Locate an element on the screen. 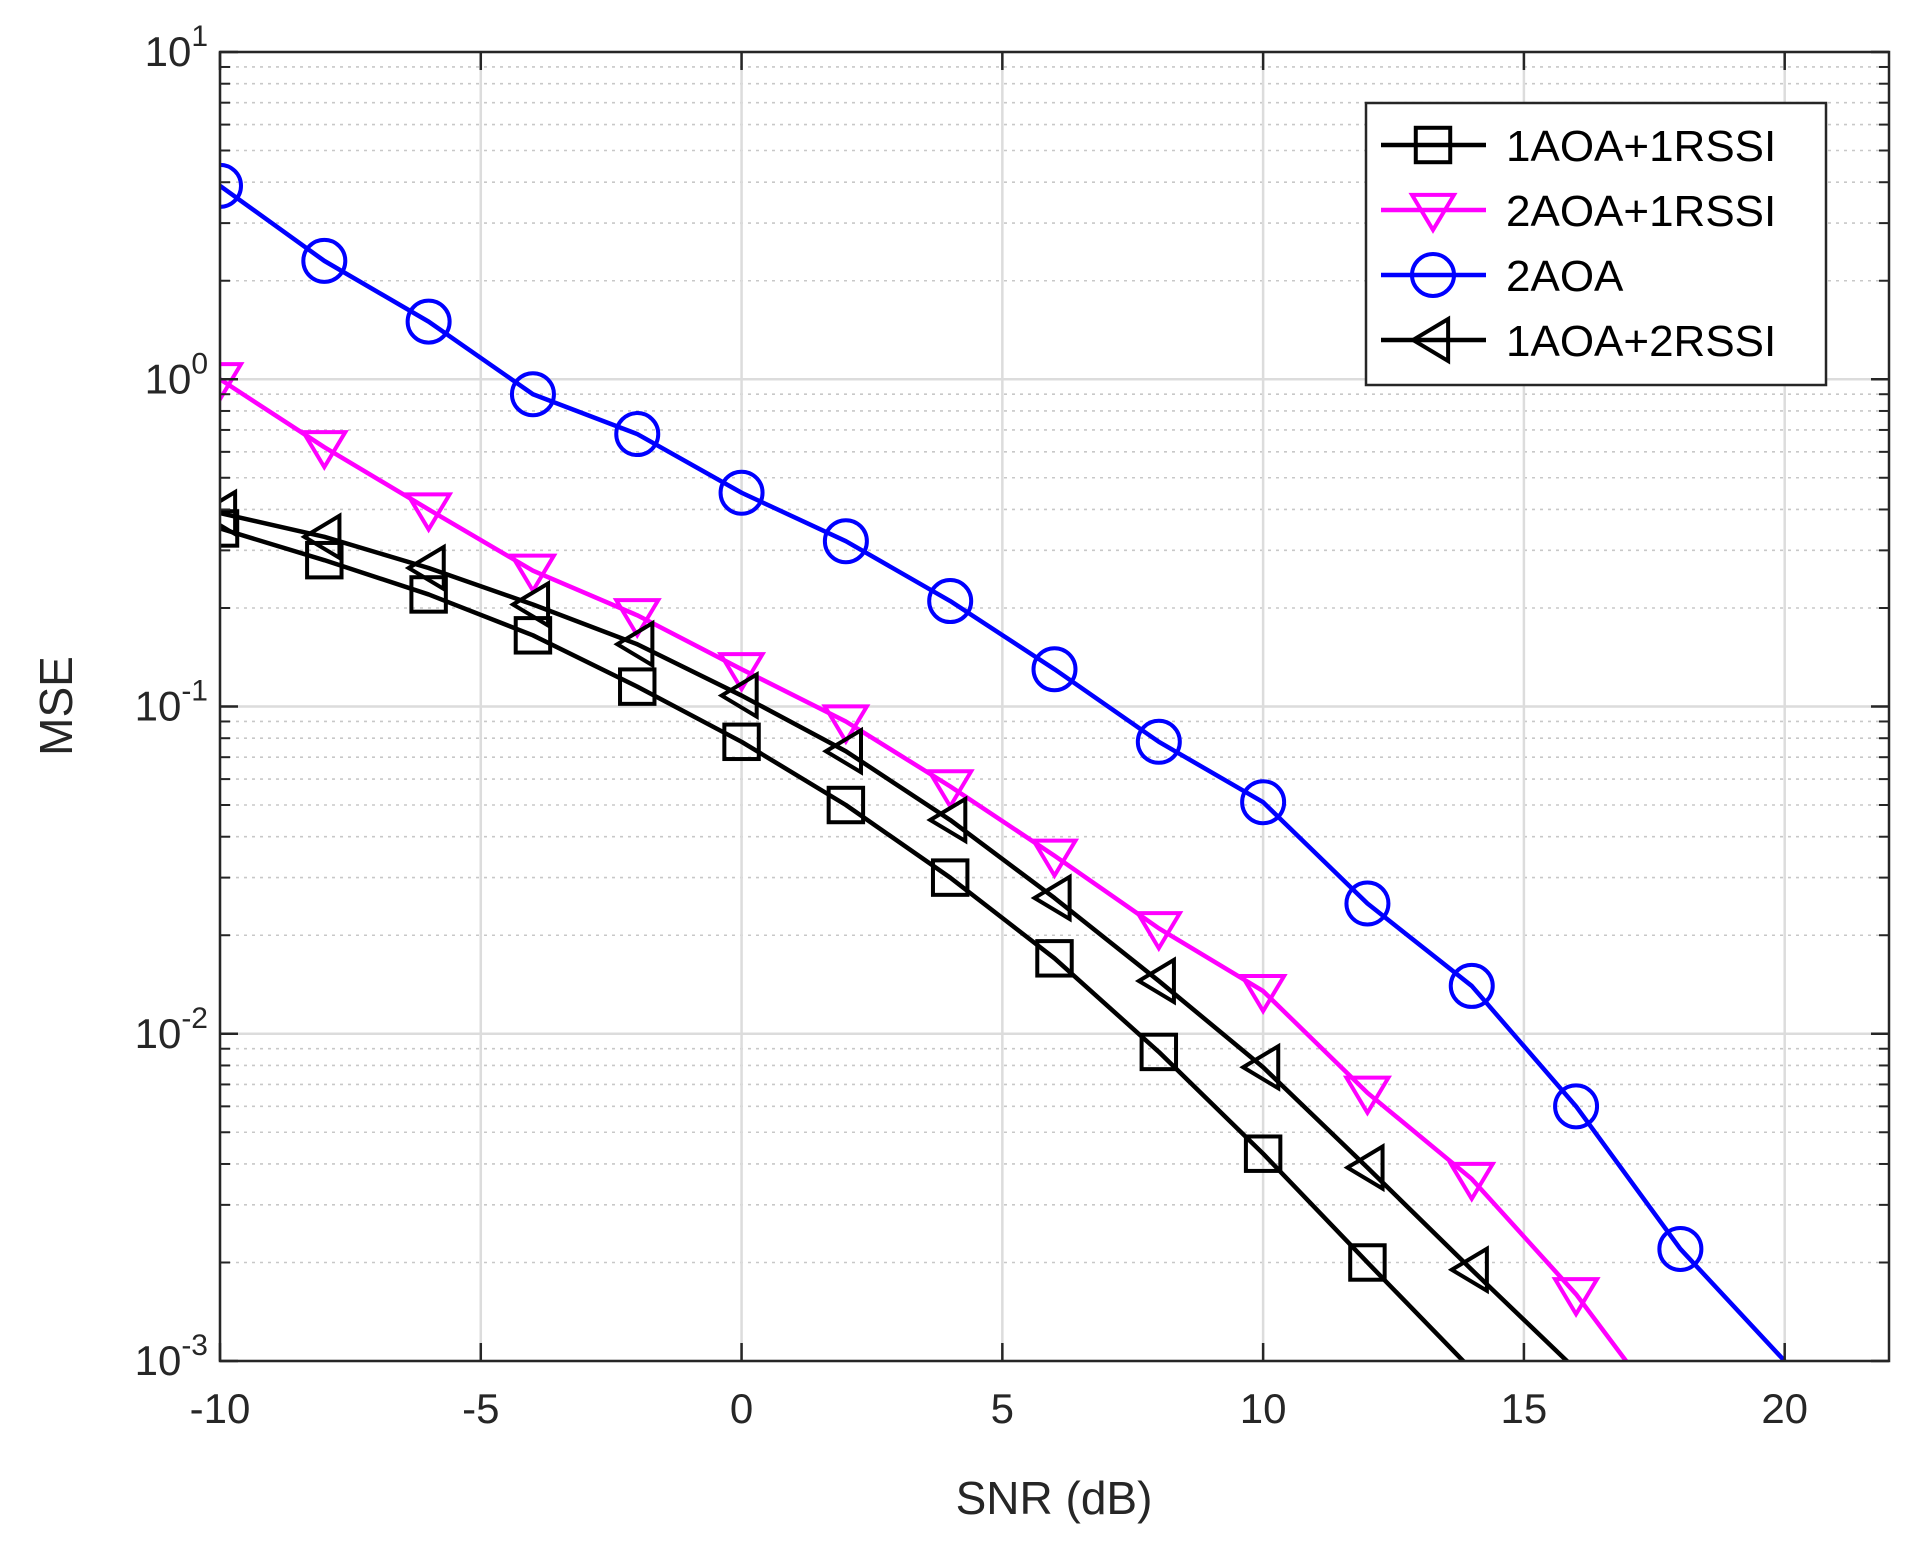  x-tick-labels: -10 -5 0 5 10 15 20 is located at coordinates (999, 1408).